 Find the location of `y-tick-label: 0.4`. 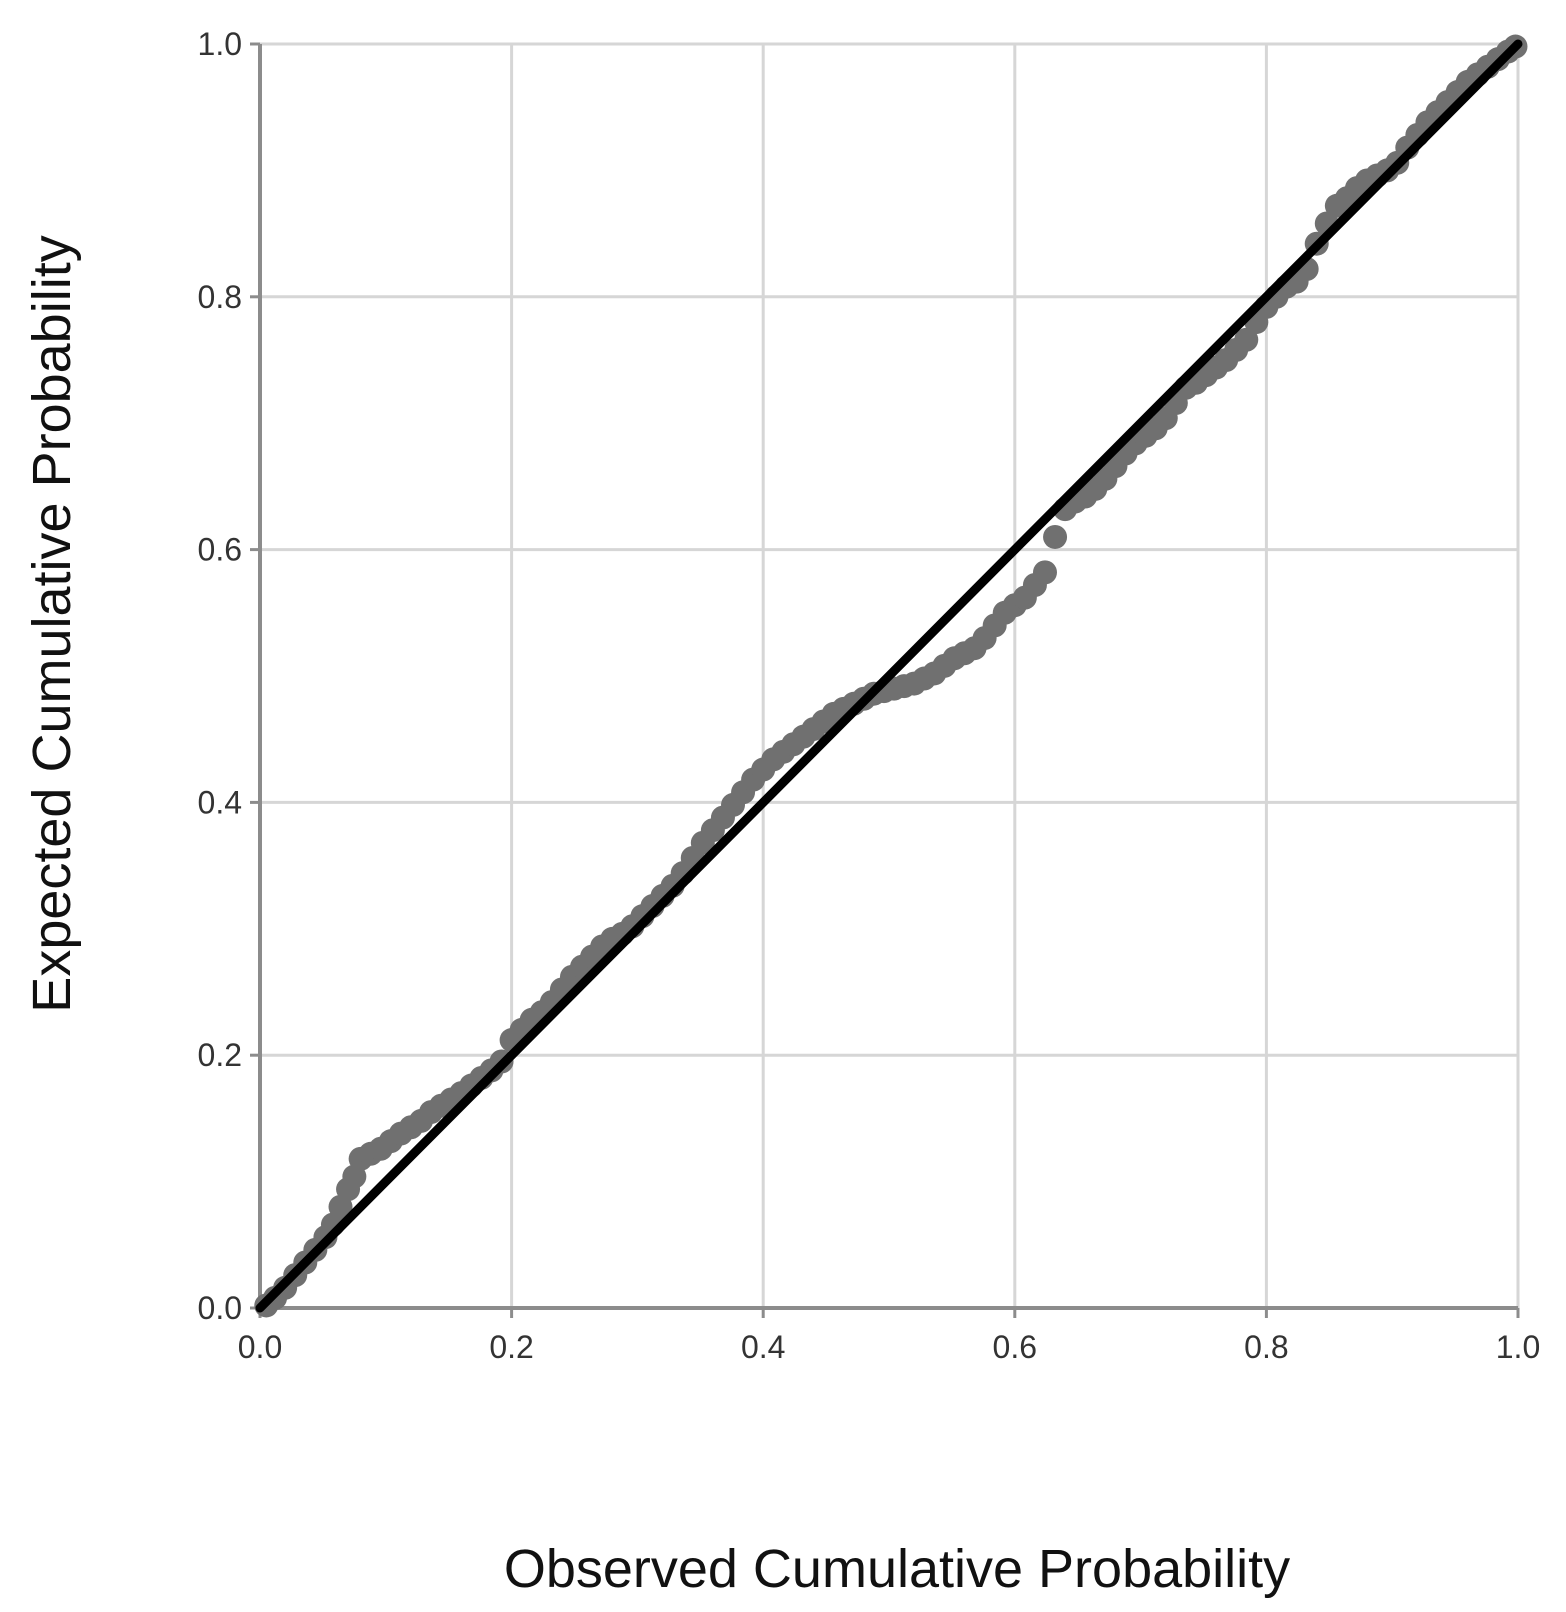

y-tick-label: 0.4 is located at coordinates (220, 802).